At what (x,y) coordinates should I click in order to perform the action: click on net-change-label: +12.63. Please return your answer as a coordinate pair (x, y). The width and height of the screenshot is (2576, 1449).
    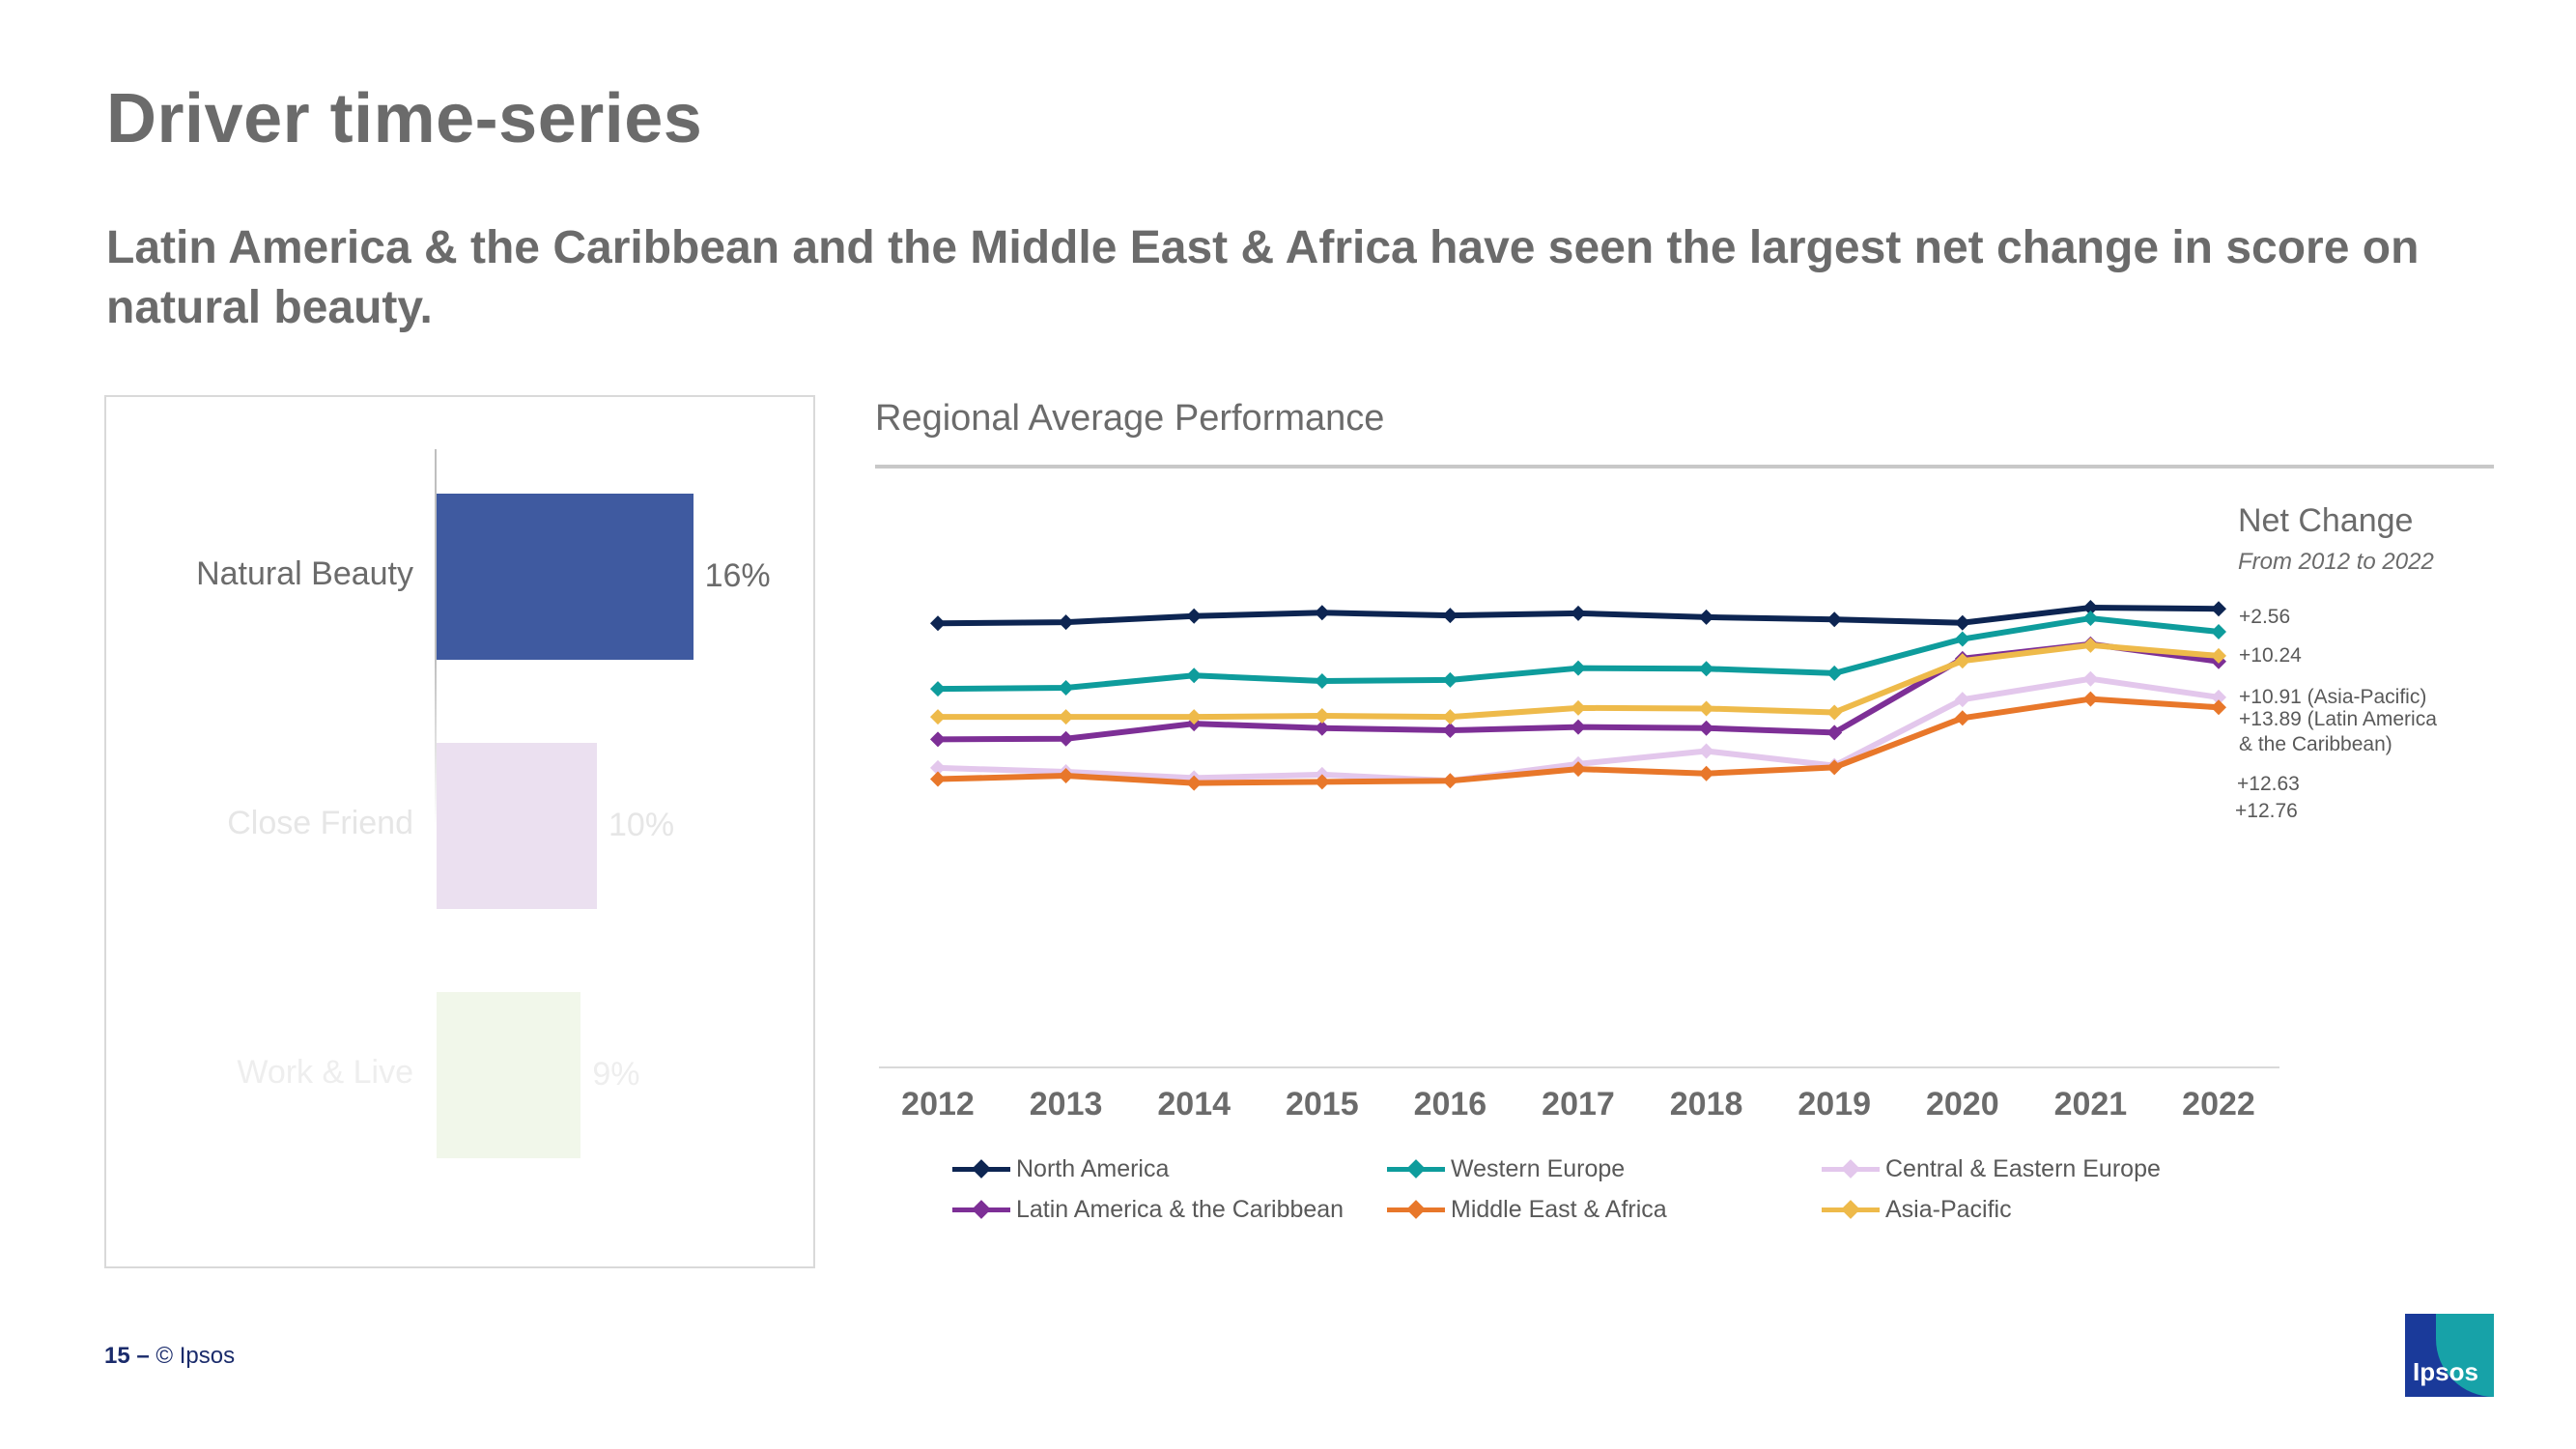
    Looking at the image, I should click on (2268, 784).